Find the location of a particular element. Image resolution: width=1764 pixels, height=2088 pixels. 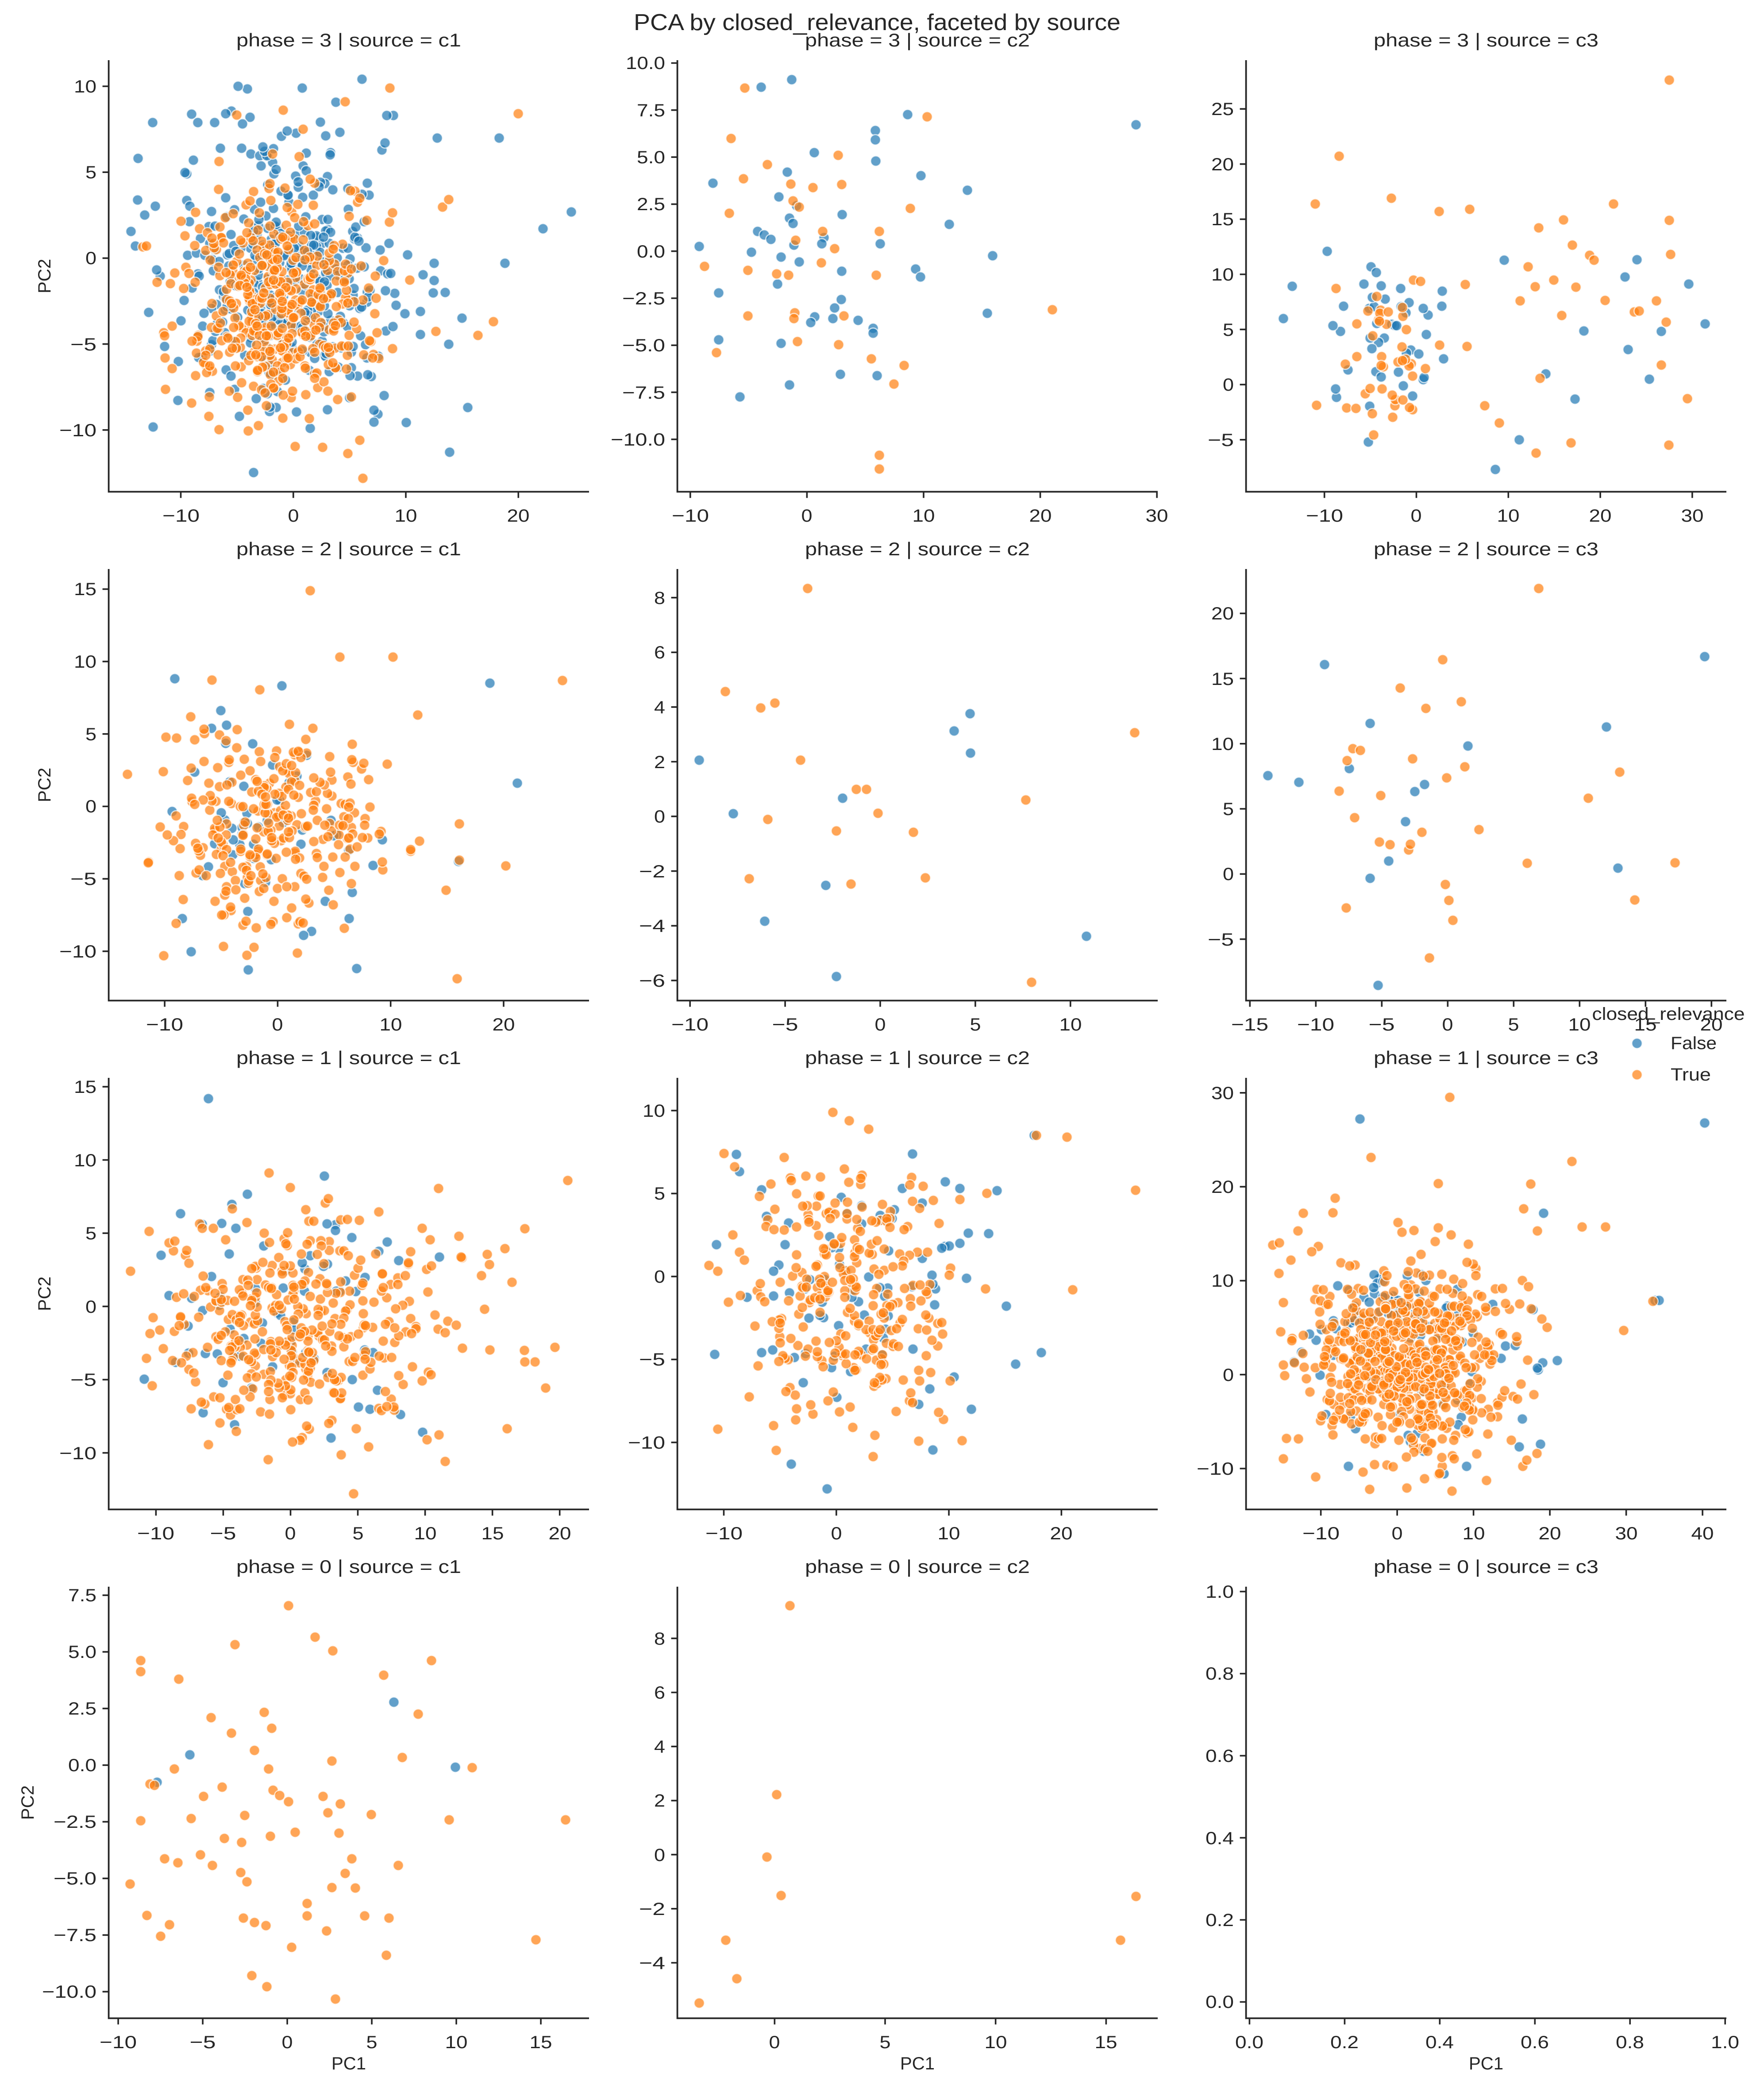

svg-text: phase = 2 | source = c2 is located at coordinates (917, 548).